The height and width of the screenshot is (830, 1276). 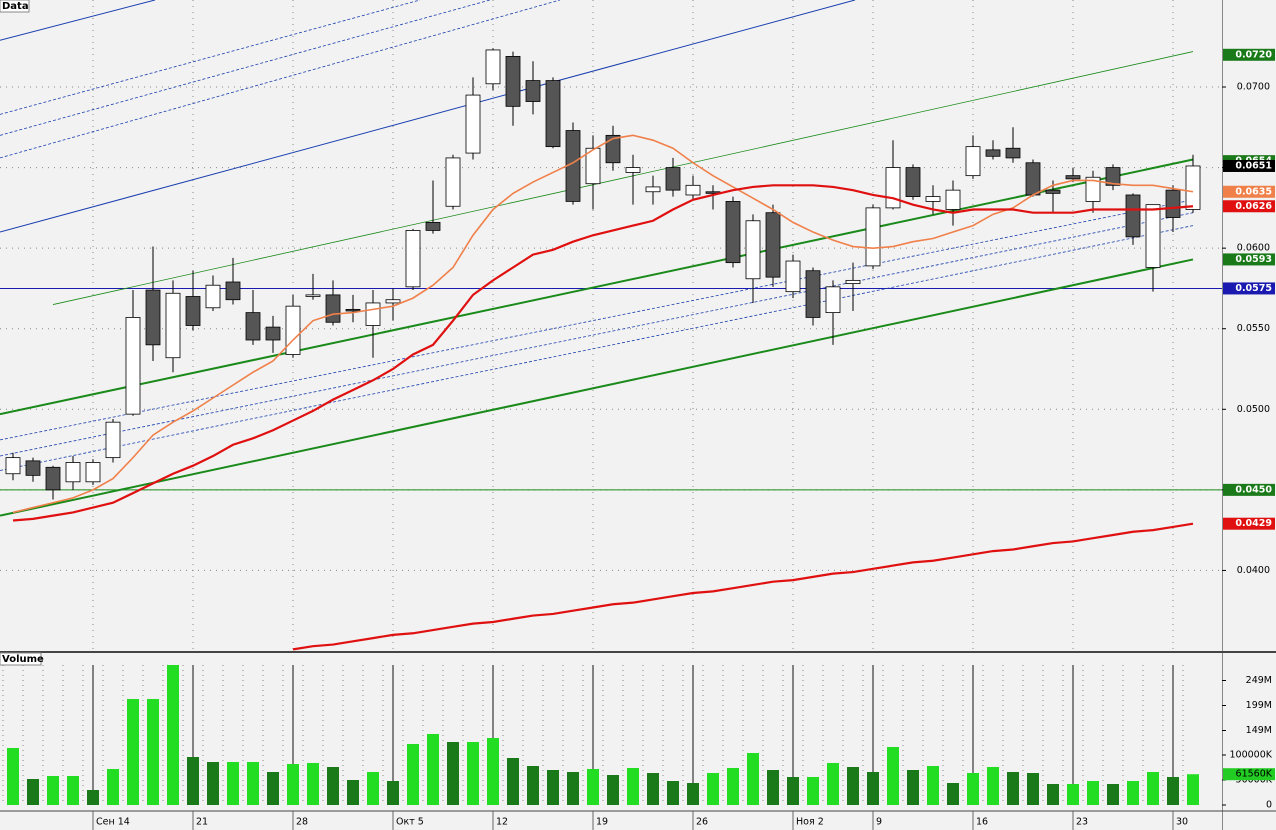 I want to click on y-tick-label: 0.0400, so click(x=1253, y=570).